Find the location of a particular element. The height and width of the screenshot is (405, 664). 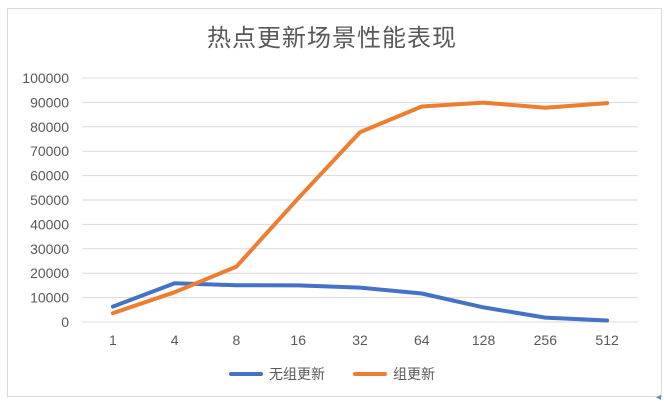

y-tick-label: 20000 is located at coordinates (49, 273).